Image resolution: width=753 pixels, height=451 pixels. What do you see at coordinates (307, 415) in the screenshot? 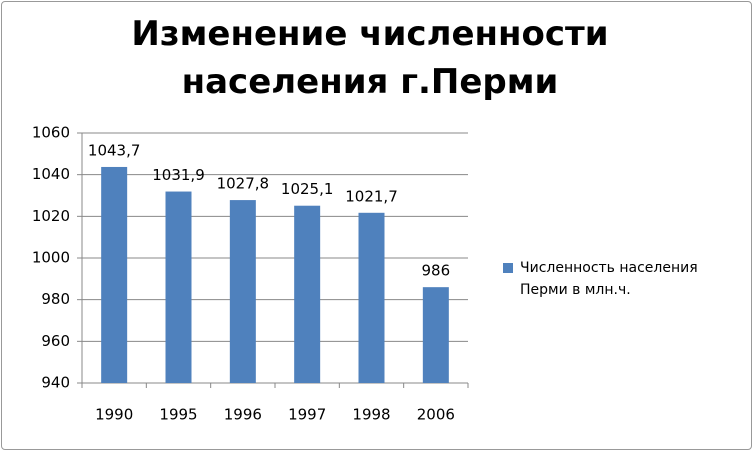
I see `x-tick-label: 1997` at bounding box center [307, 415].